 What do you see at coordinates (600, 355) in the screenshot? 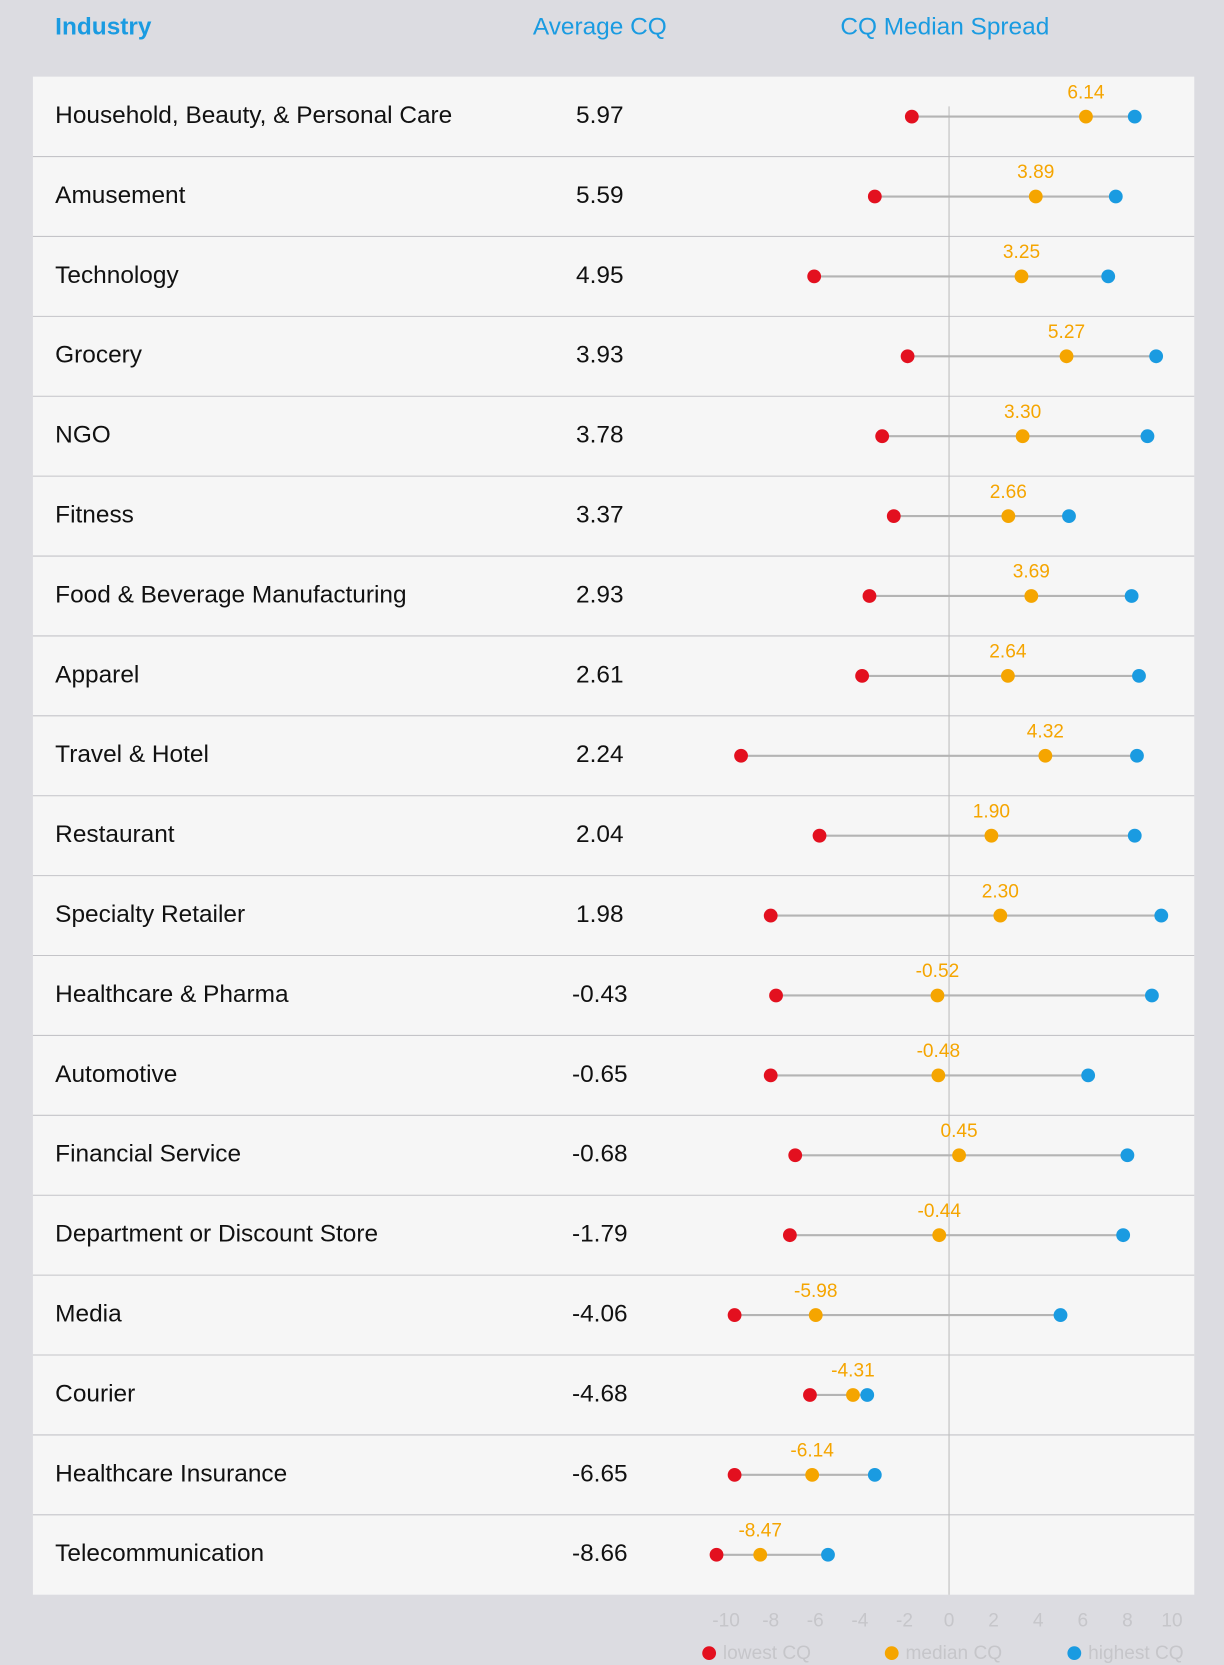
I see `average-cq: 3.93` at bounding box center [600, 355].